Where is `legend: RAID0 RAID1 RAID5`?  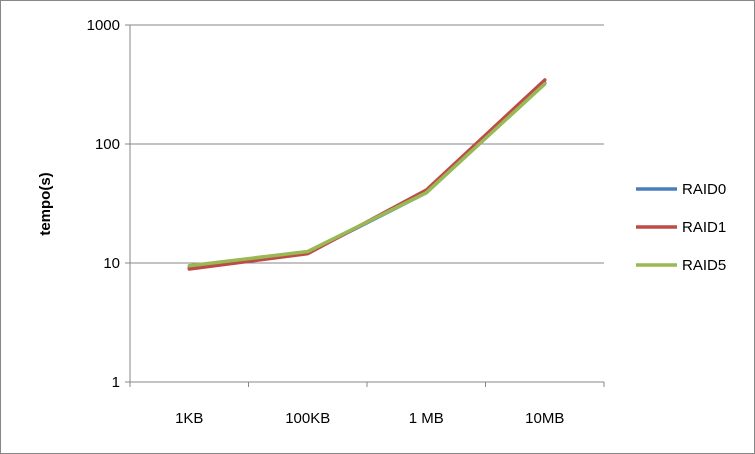
legend: RAID0 RAID1 RAID5 is located at coordinates (681, 227).